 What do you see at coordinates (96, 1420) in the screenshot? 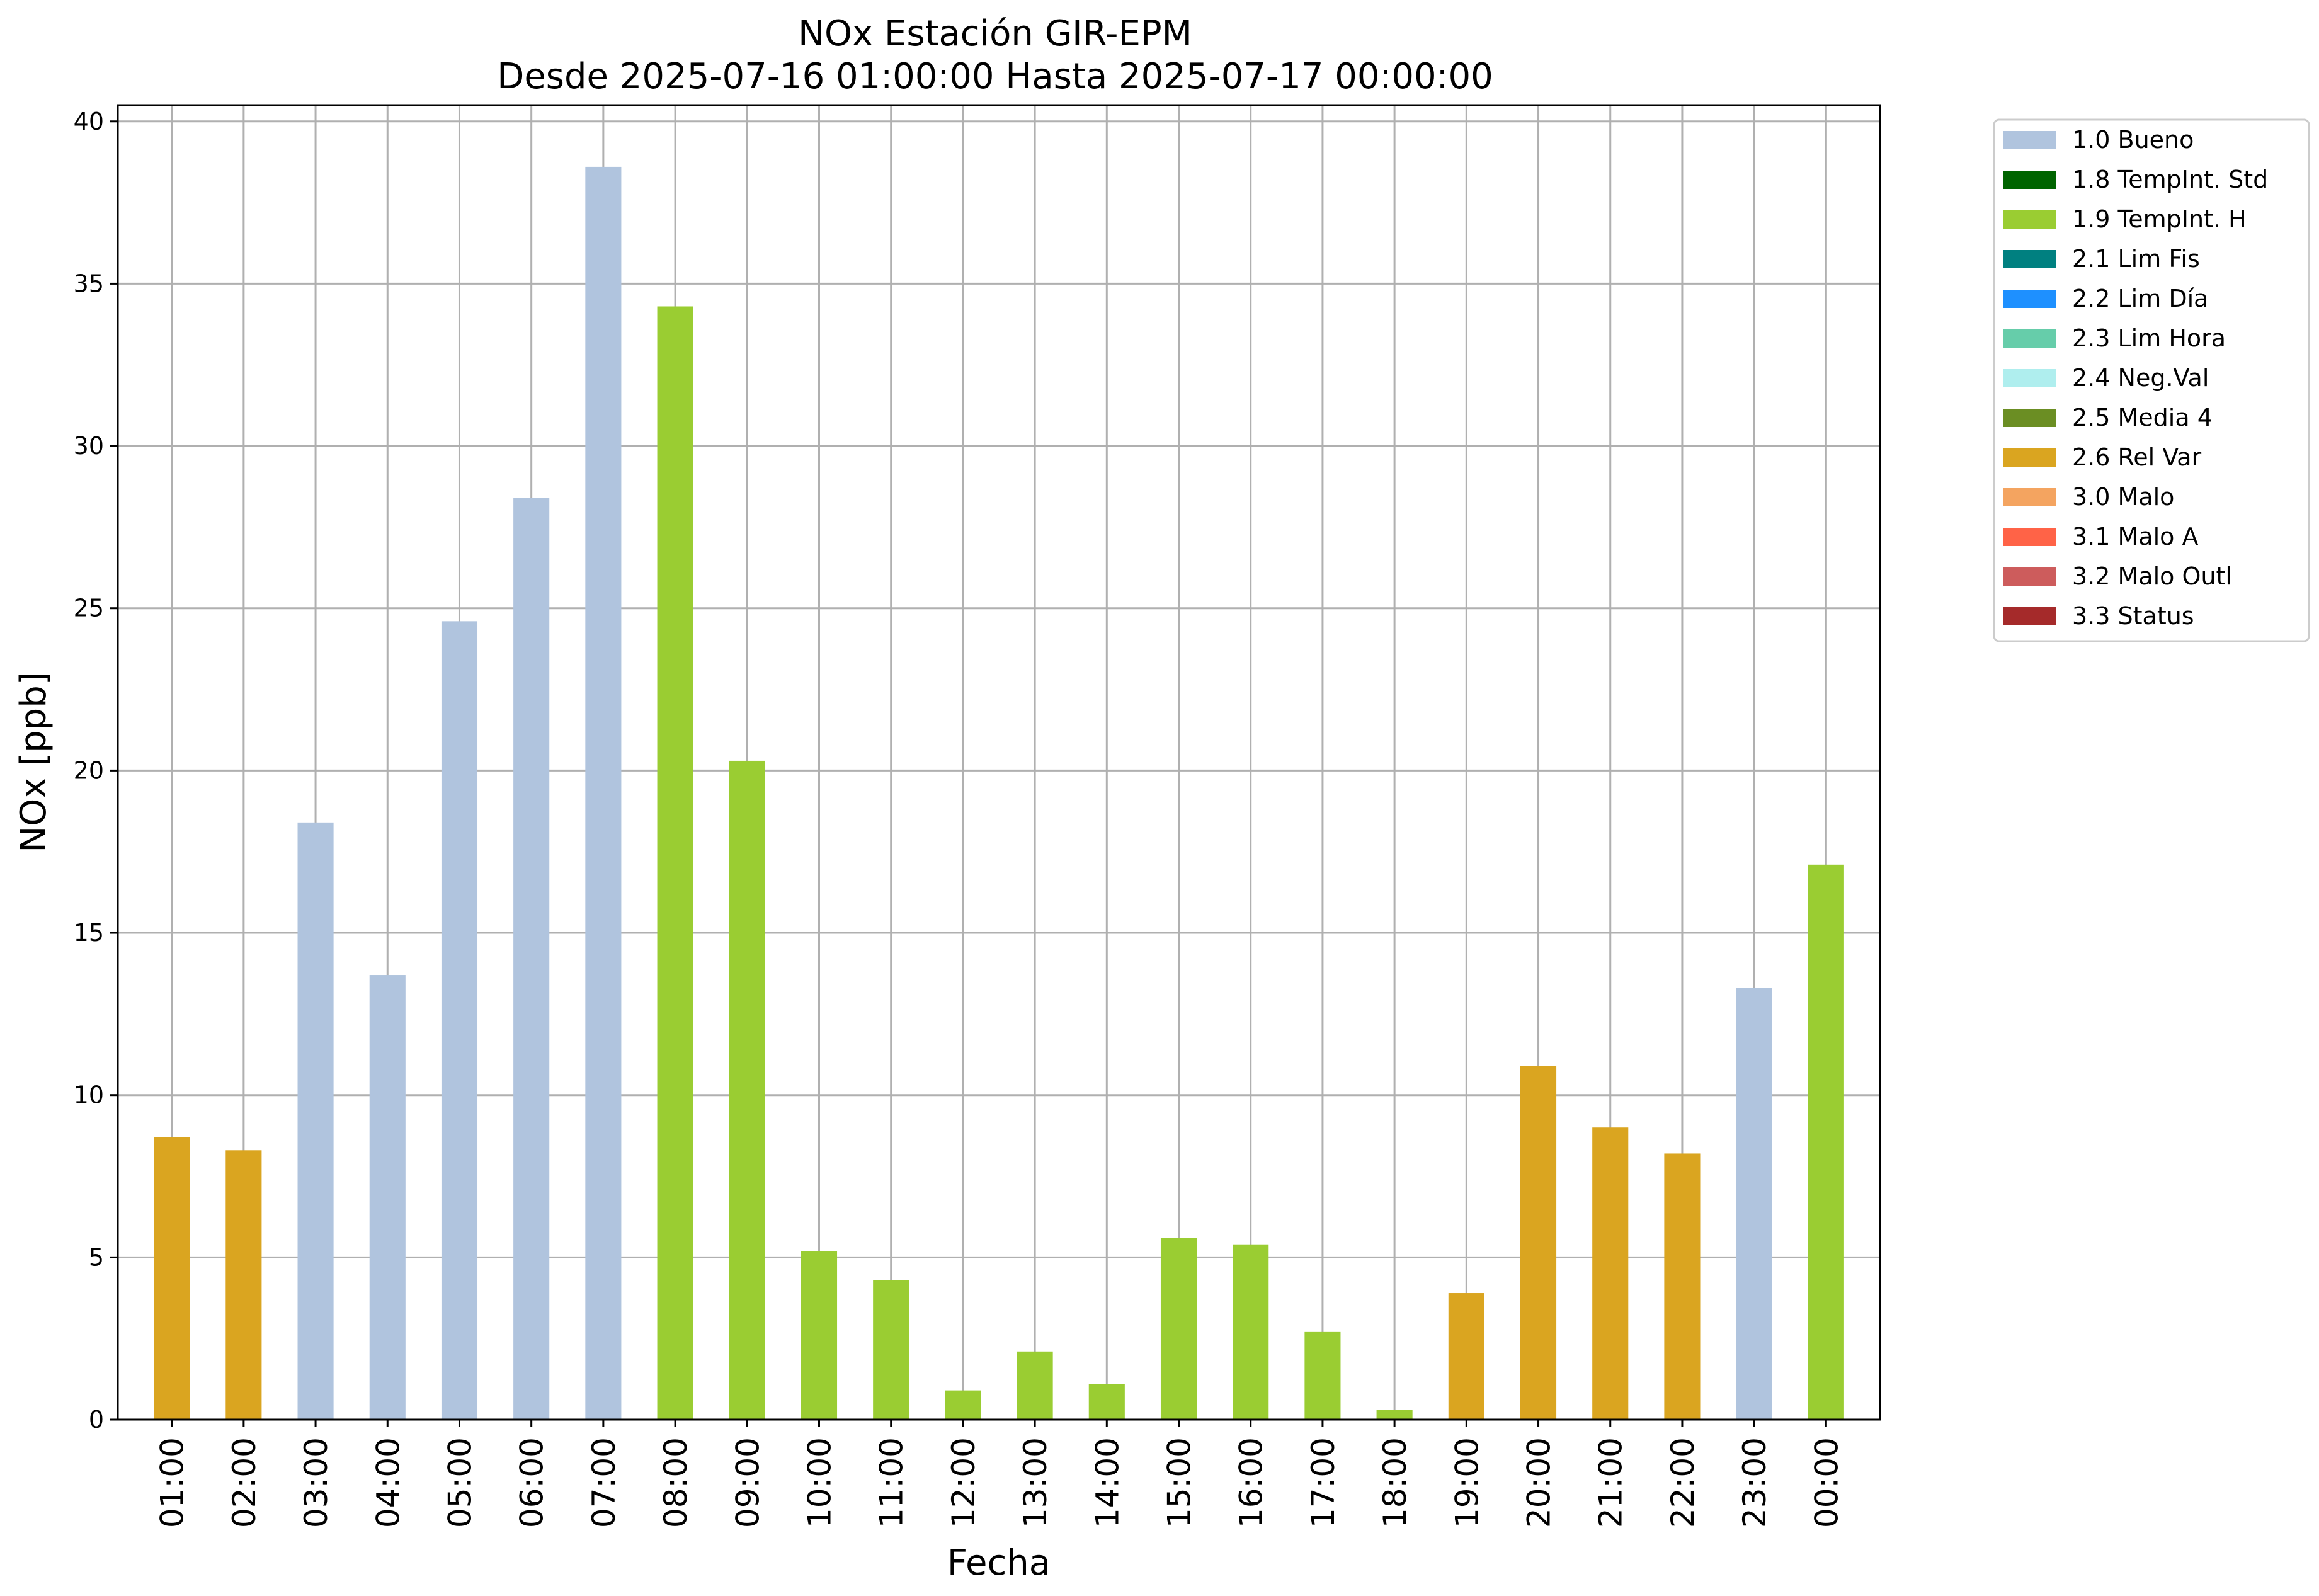
I see `y-tick-label: 0` at bounding box center [96, 1420].